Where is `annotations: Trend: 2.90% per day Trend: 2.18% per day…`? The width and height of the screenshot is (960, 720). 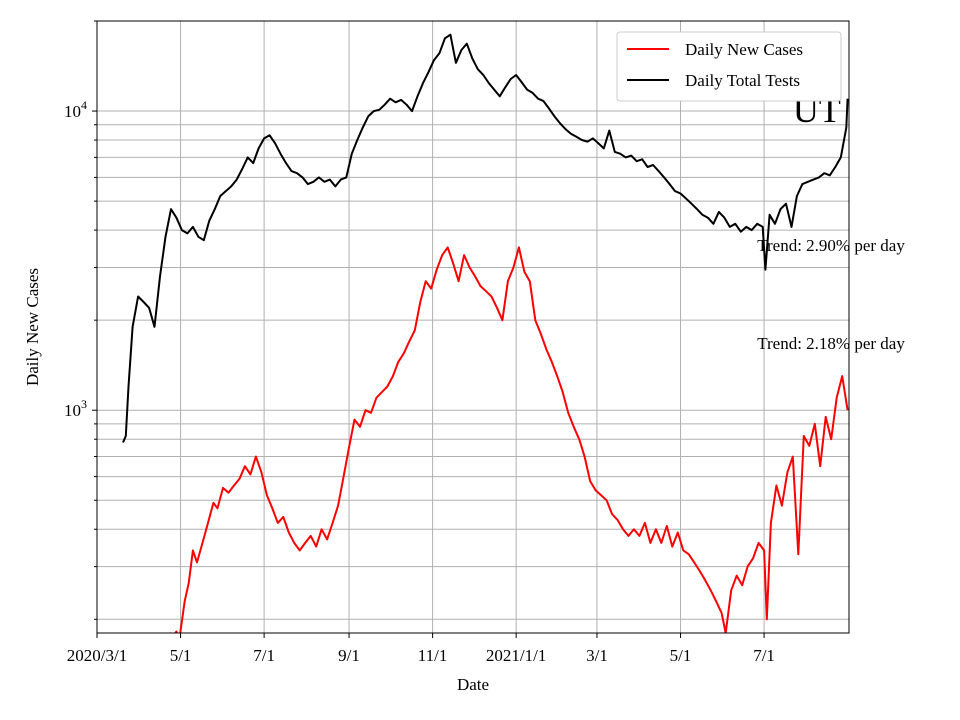 annotations: Trend: 2.90% per day Trend: 2.18% per day… is located at coordinates (831, 221).